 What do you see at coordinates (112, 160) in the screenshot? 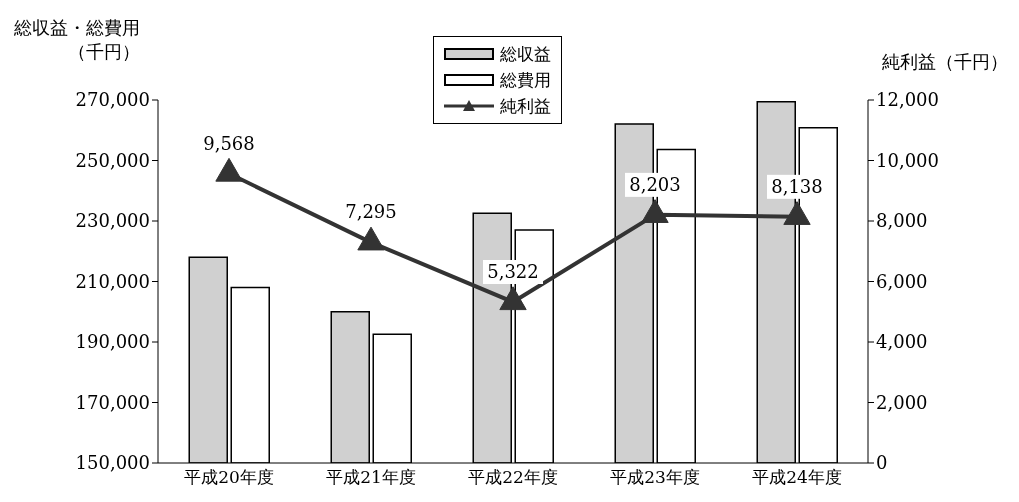
I see `y-tick-label: 250,000` at bounding box center [112, 160].